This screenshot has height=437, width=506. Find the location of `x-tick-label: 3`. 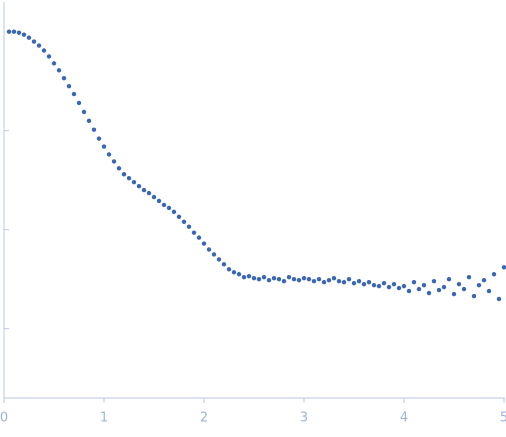

x-tick-label: 3 is located at coordinates (304, 418).